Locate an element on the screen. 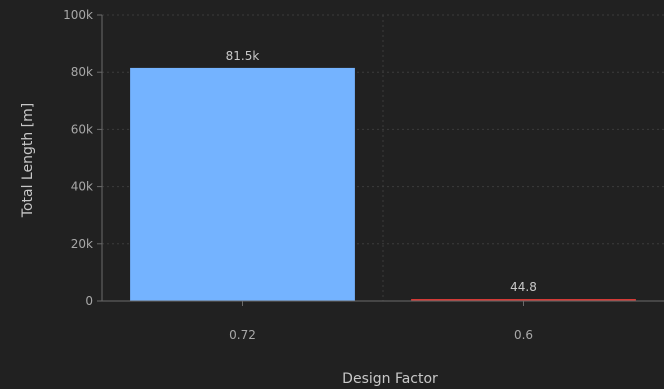 This screenshot has width=664, height=389. bar is located at coordinates (523, 300).